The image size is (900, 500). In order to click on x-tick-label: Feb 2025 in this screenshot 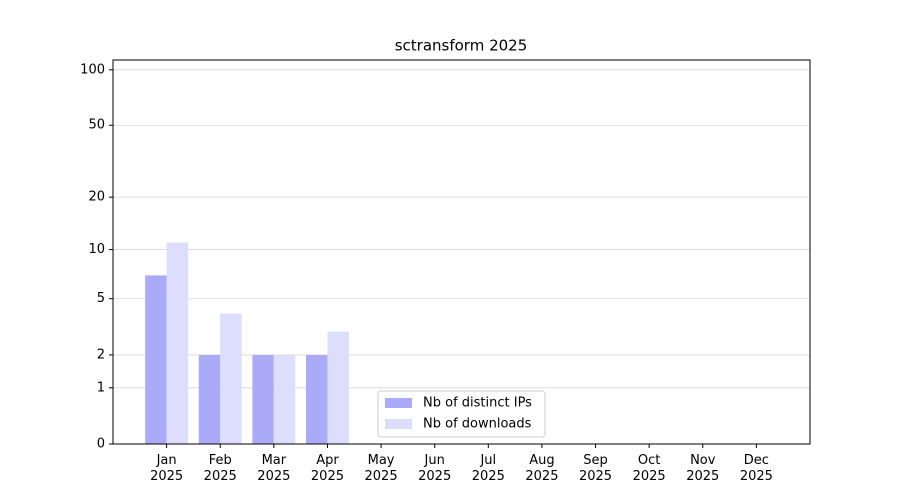, I will do `click(220, 468)`.